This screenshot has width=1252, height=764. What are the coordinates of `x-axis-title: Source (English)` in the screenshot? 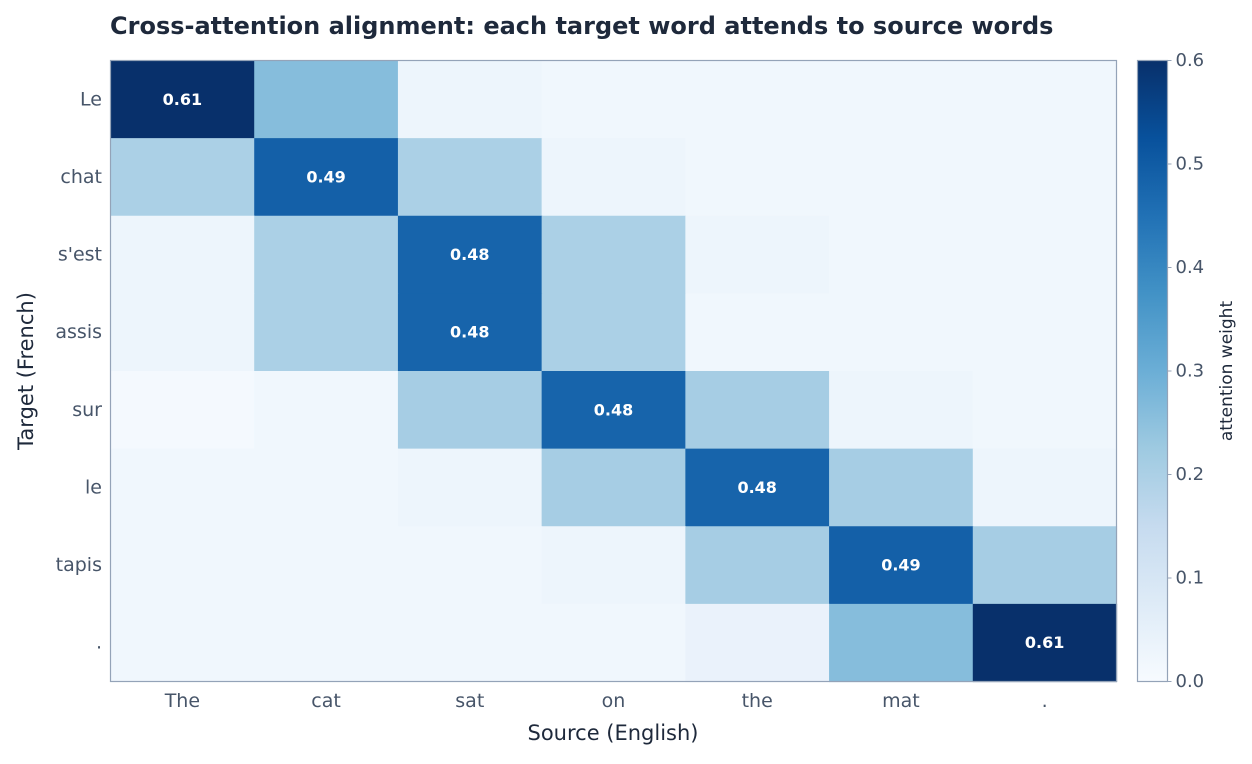 It's located at (612, 733).